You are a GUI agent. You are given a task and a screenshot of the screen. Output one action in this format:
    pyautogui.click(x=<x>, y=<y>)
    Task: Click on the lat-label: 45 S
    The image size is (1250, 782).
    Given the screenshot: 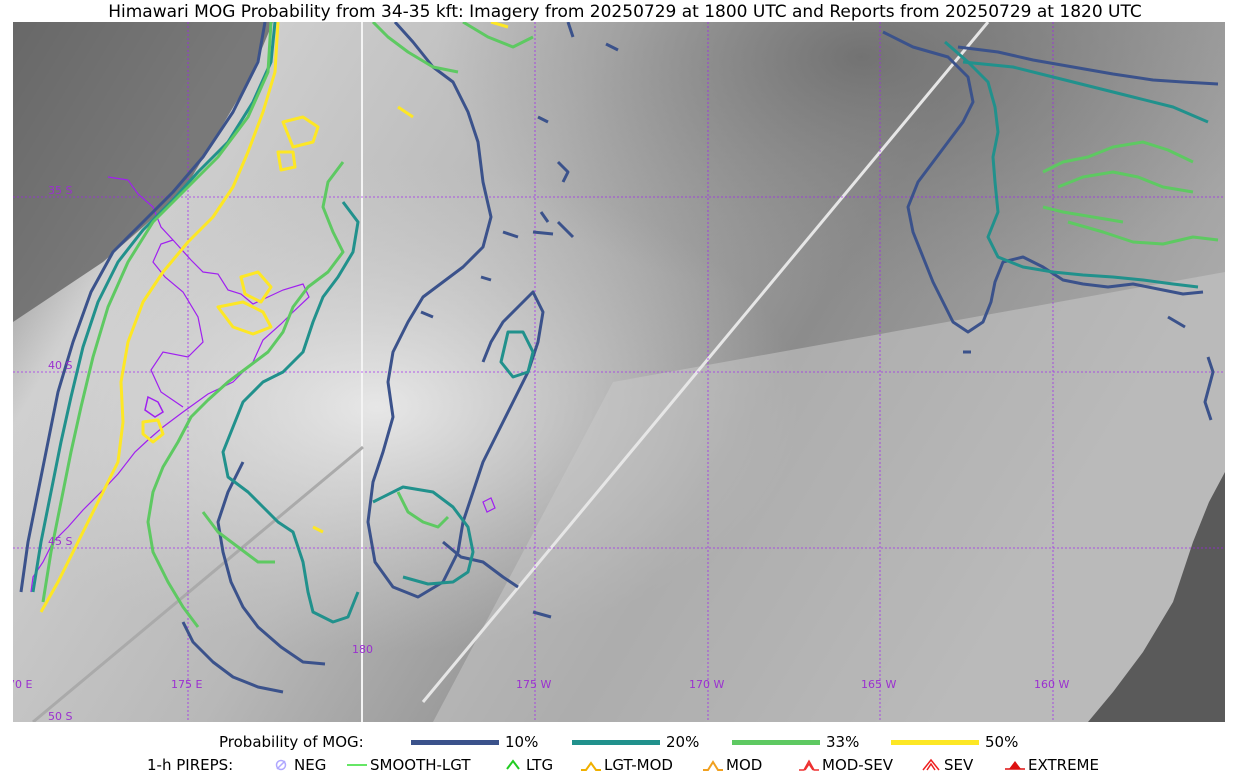 What is the action you would take?
    pyautogui.click(x=60, y=541)
    